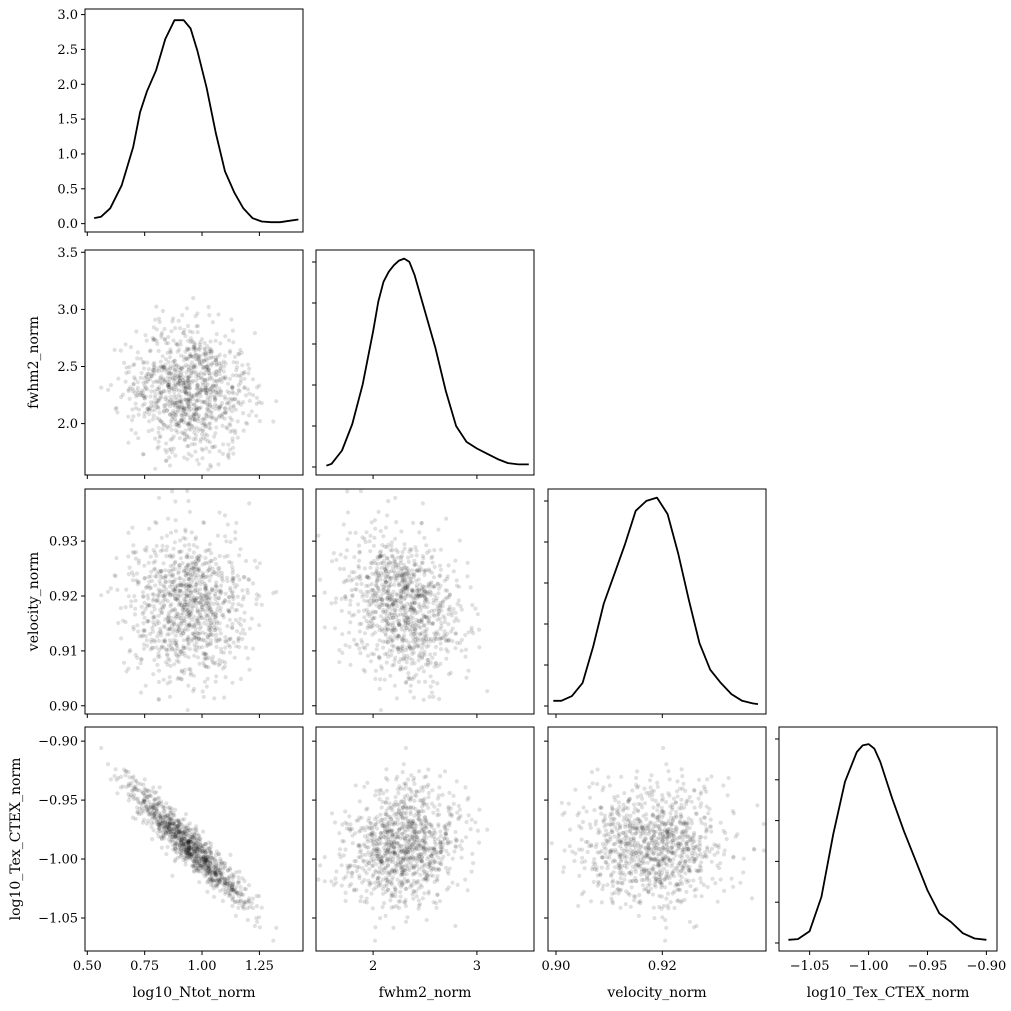 The height and width of the screenshot is (1011, 1011). I want to click on y-tick-label: −0.95, so click(58, 801).